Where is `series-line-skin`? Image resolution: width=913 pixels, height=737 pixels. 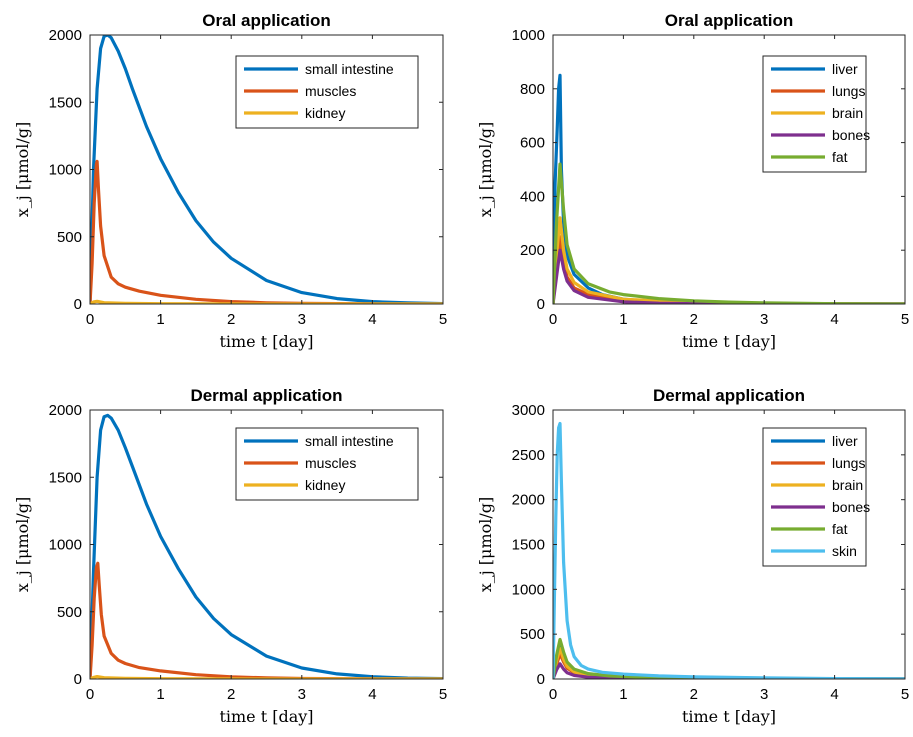
series-line-skin is located at coordinates (729, 550).